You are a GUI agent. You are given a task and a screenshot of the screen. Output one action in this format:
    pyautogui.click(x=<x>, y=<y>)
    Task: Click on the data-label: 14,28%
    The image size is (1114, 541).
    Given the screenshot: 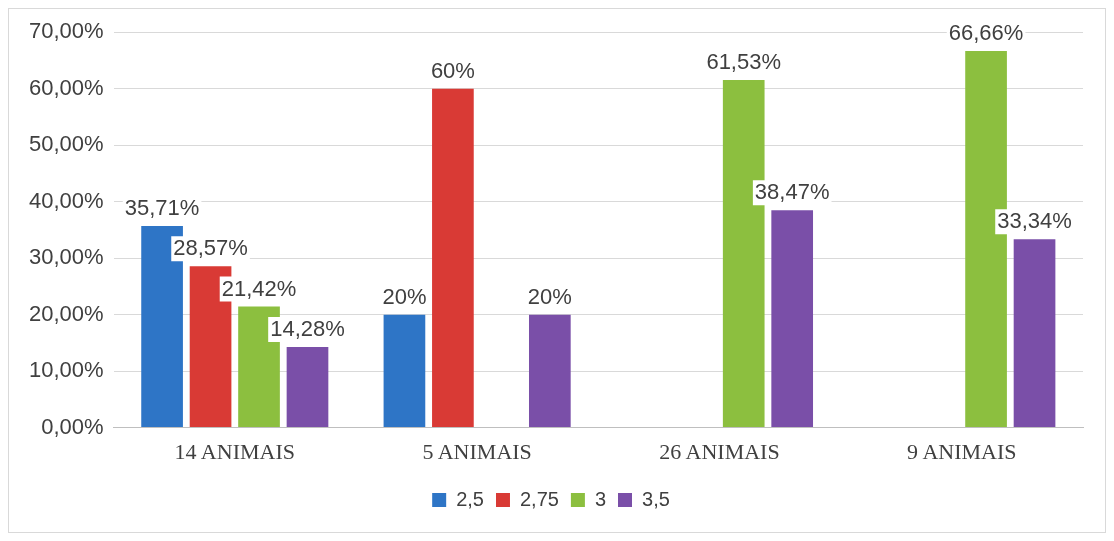 What is the action you would take?
    pyautogui.click(x=307, y=328)
    